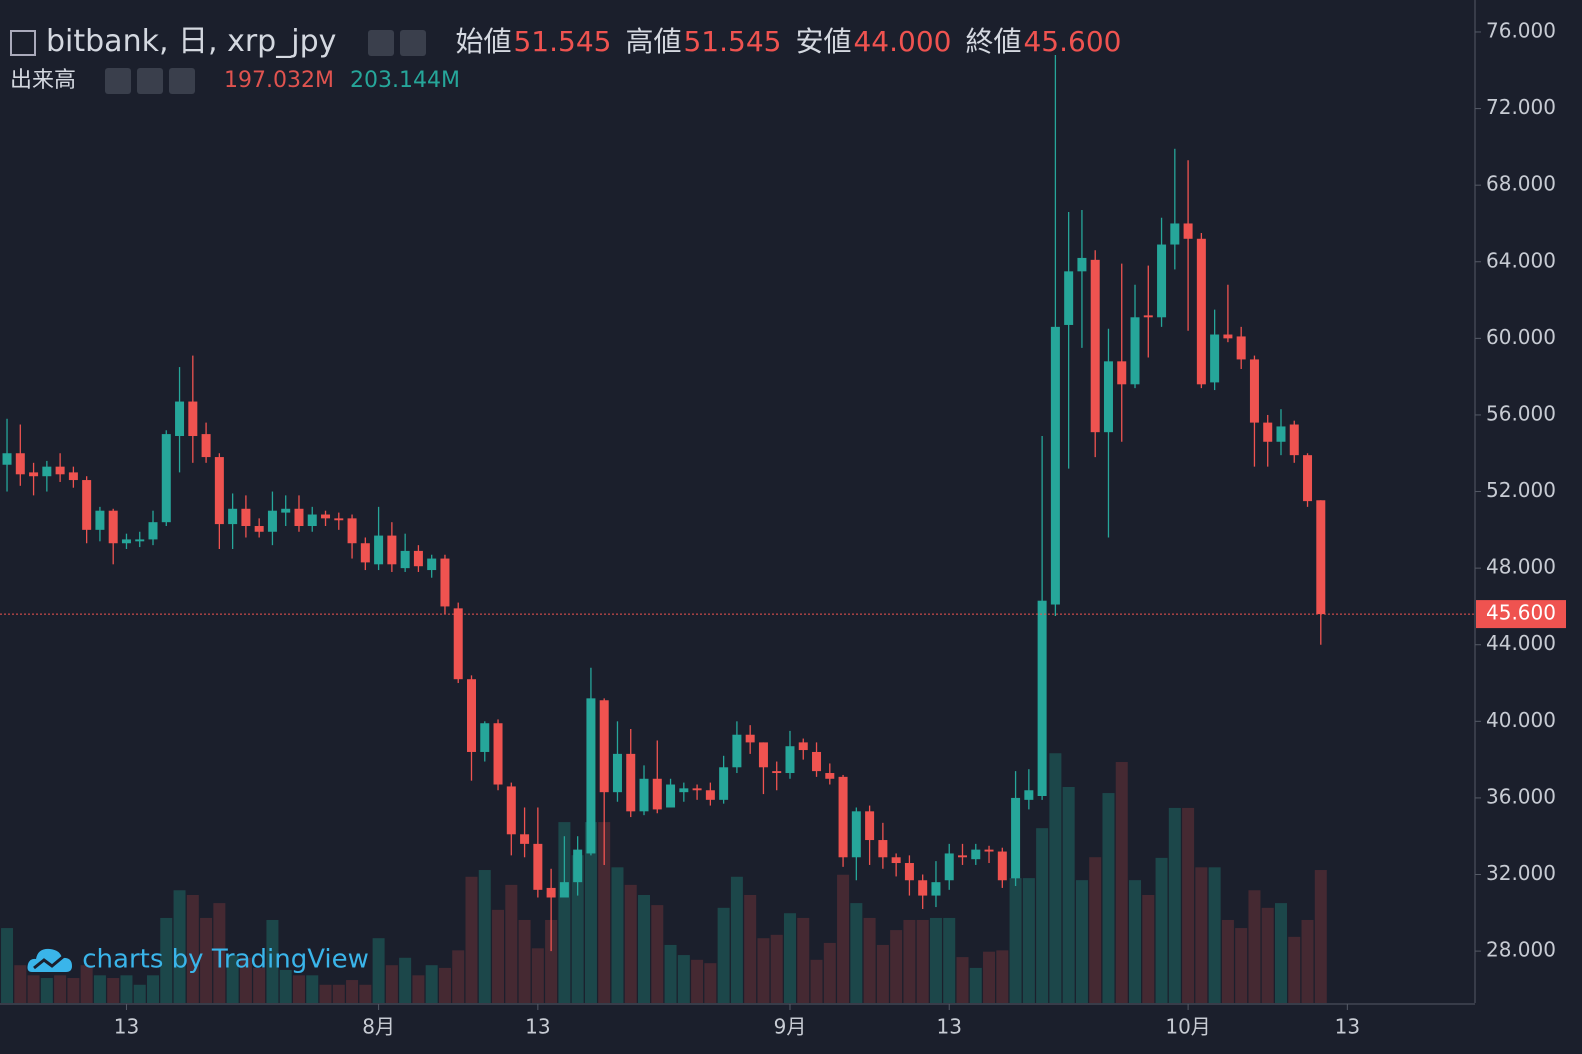  I want to click on collapse-button, so click(23, 42).